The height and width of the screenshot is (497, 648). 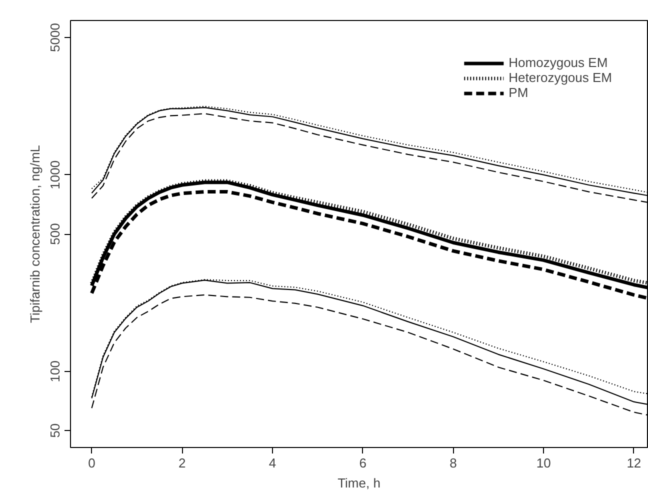 What do you see at coordinates (359, 483) in the screenshot?
I see `x-axis-title: Time, h` at bounding box center [359, 483].